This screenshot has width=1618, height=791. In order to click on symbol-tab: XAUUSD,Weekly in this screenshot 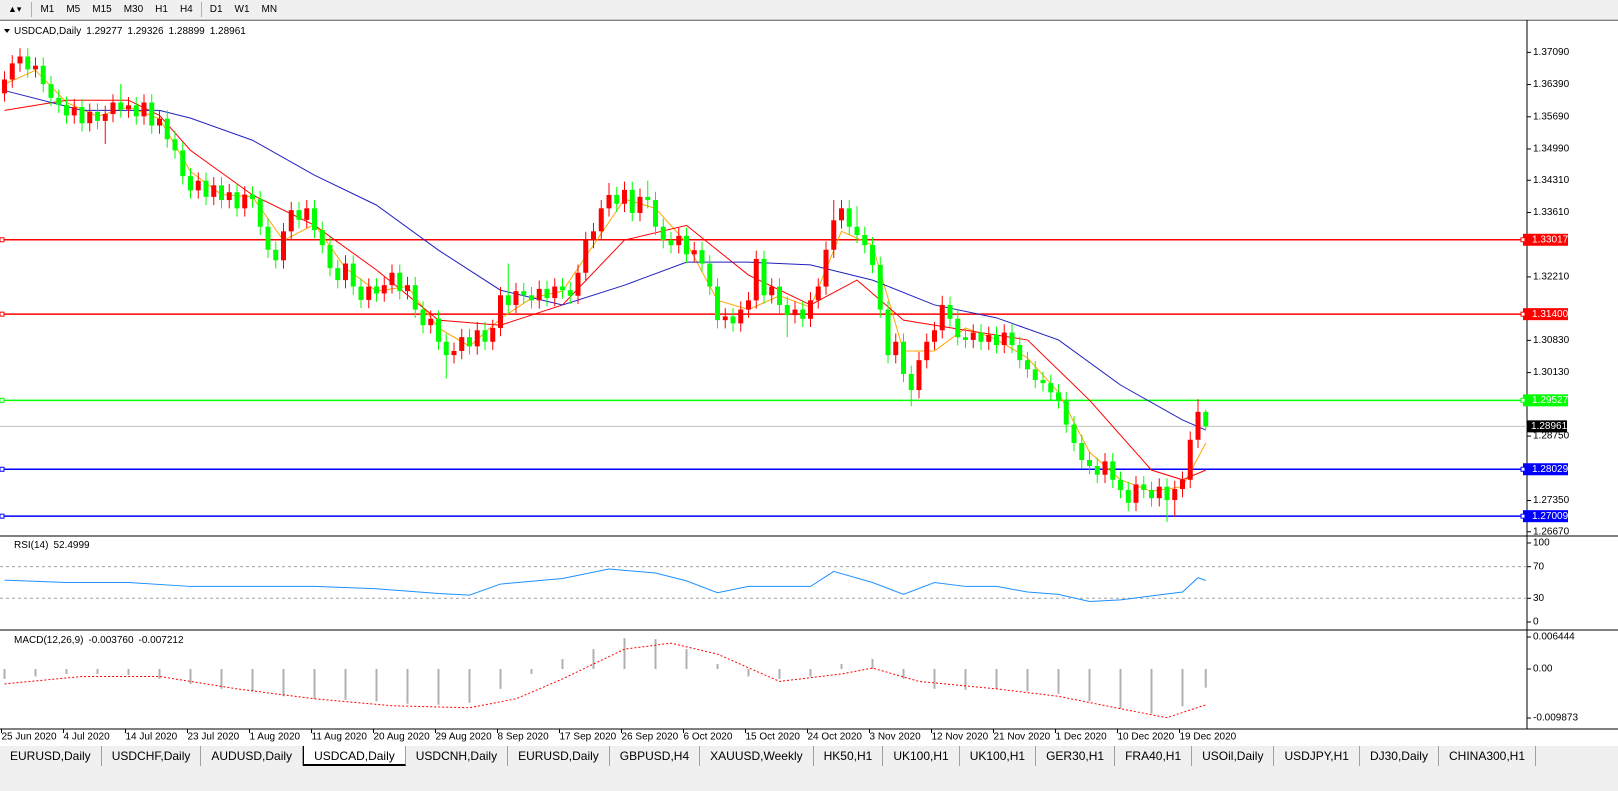, I will do `click(757, 756)`.